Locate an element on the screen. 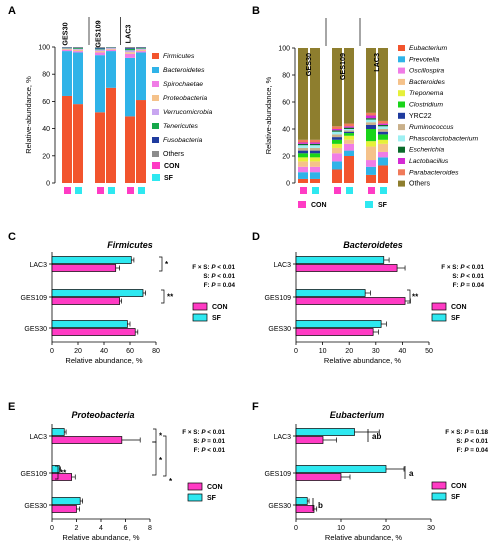  x-tick-label: 20 is located at coordinates (386, 528).